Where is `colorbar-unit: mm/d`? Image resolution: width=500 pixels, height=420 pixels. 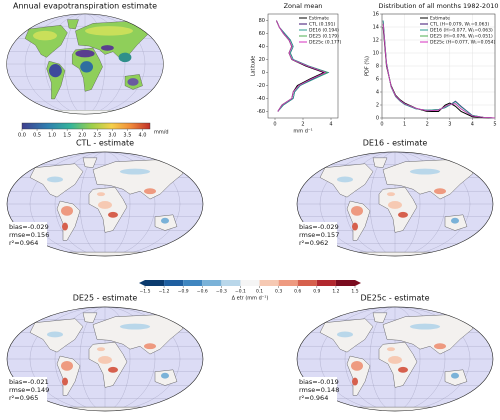 colorbar-unit: mm/d is located at coordinates (161, 133).